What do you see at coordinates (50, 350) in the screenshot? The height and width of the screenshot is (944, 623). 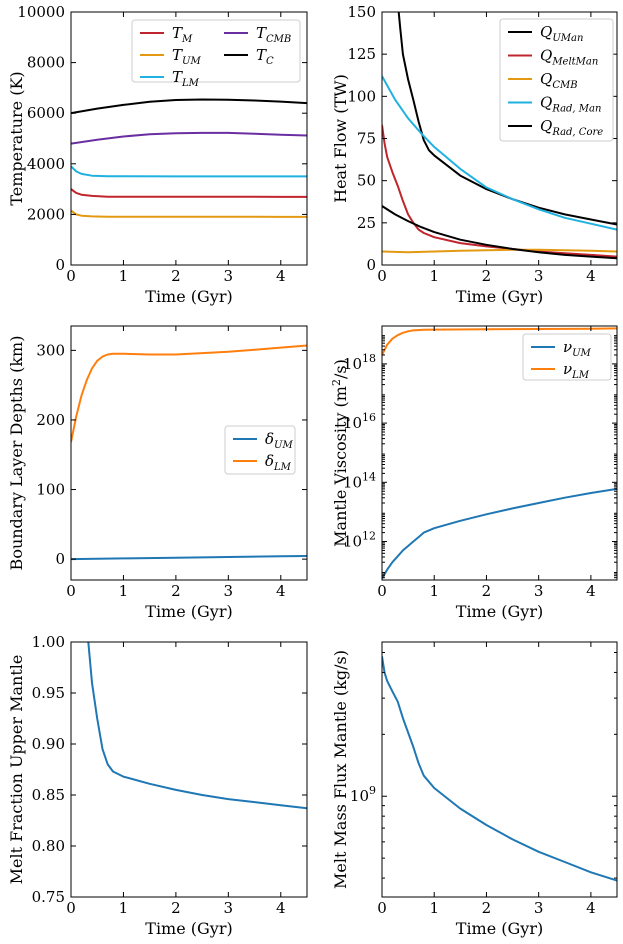 I see `y-tick-label: 300` at bounding box center [50, 350].